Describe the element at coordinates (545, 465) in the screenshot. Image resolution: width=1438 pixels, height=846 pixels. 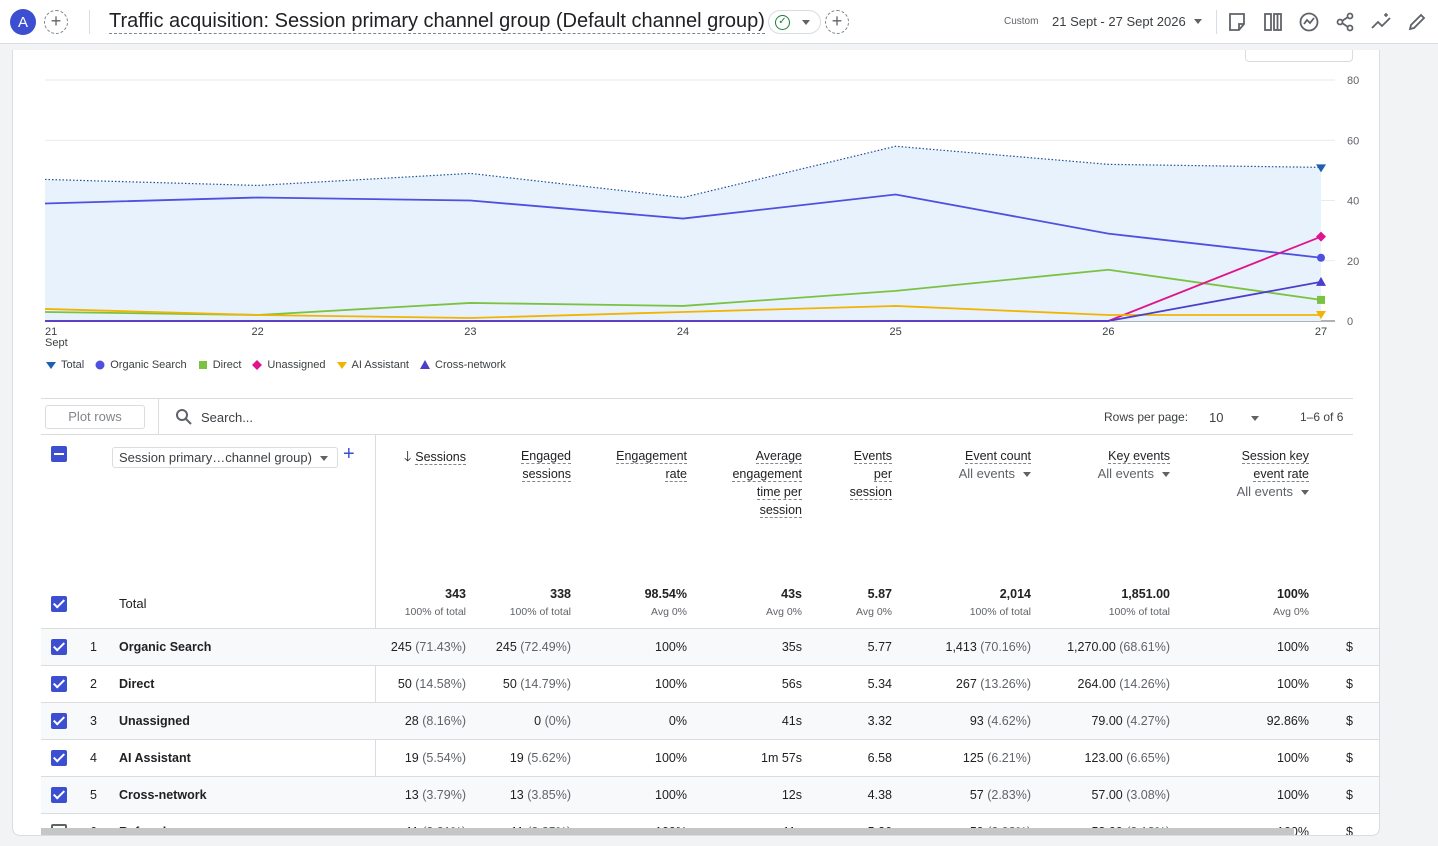
I see `column-header: Engaged sessions` at that location.